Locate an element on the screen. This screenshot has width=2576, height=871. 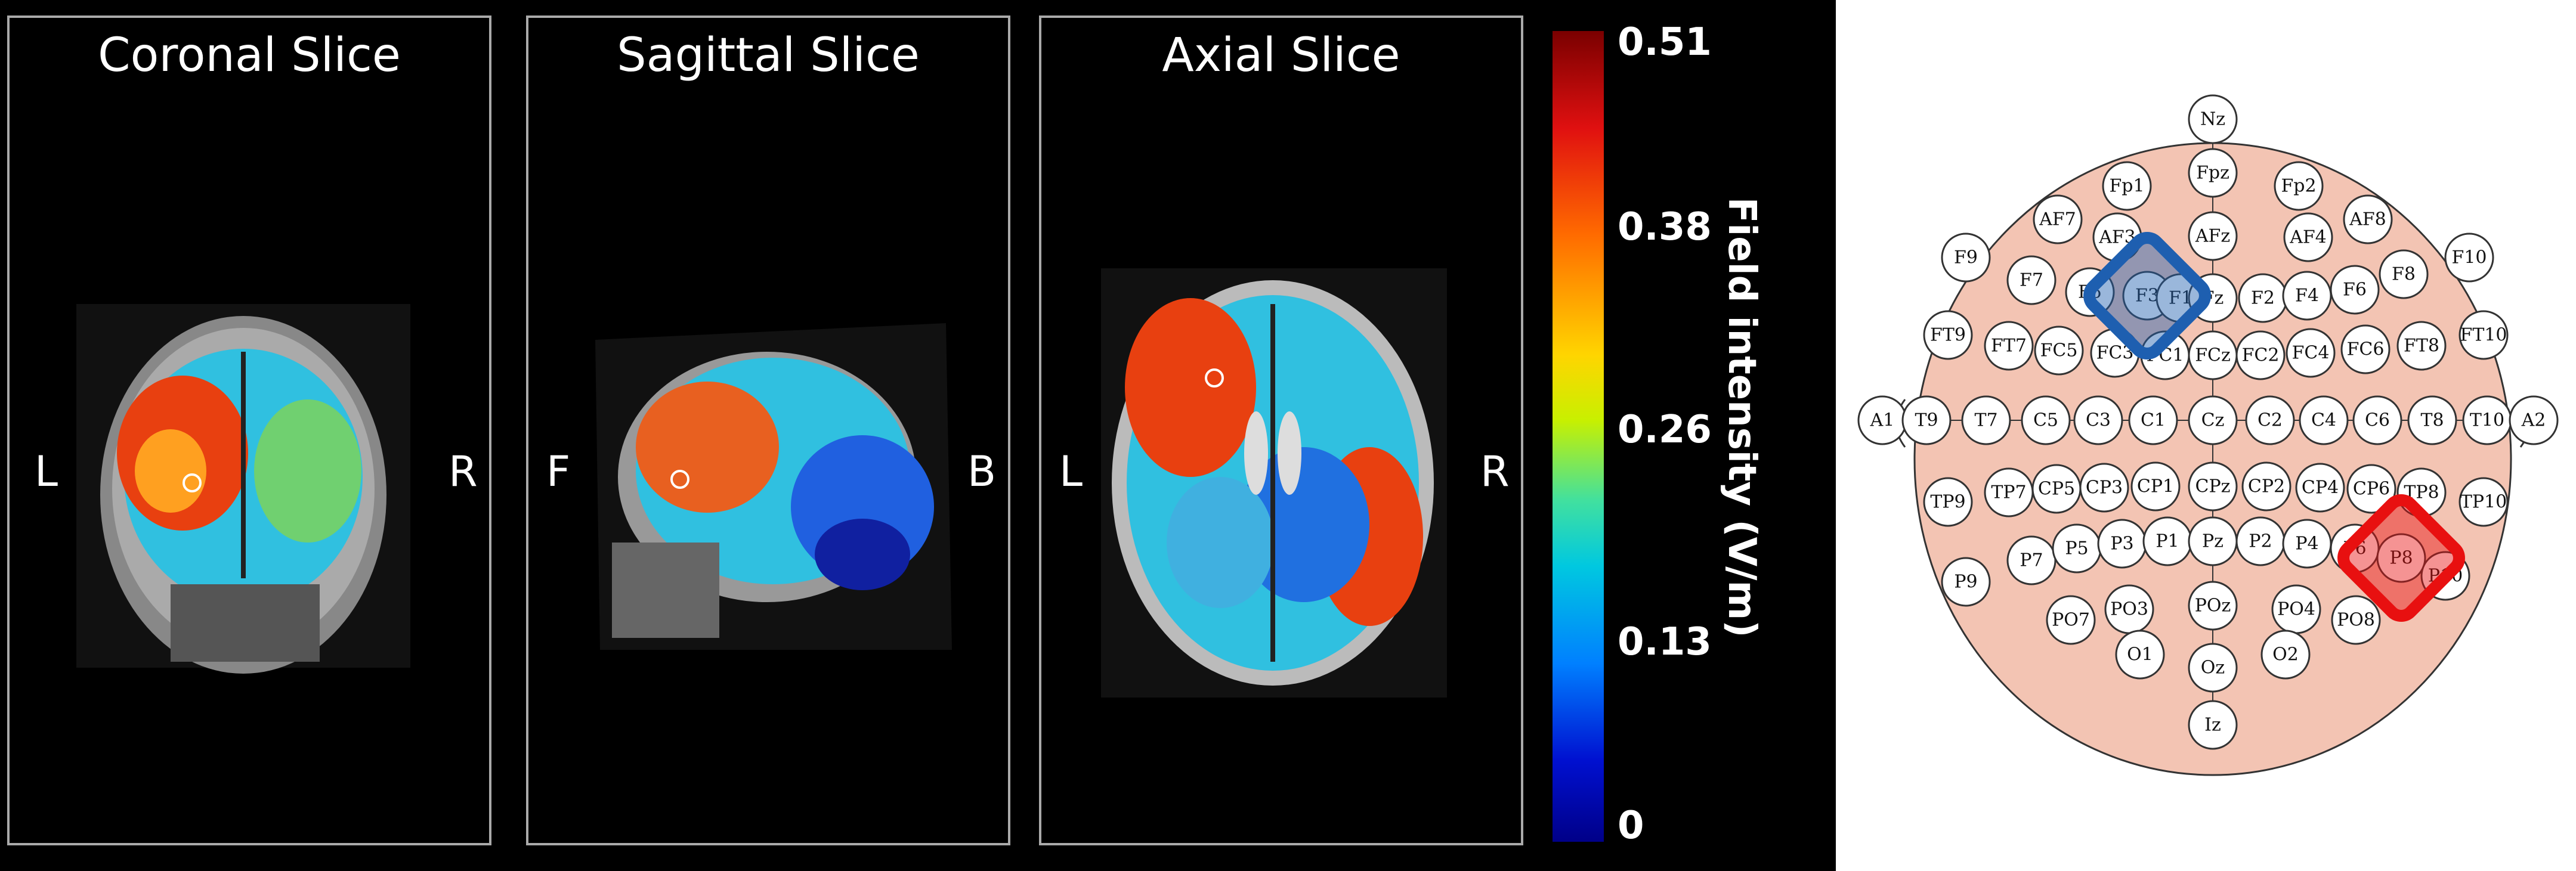
electrode-fc6: FC6 is located at coordinates (2365, 349).